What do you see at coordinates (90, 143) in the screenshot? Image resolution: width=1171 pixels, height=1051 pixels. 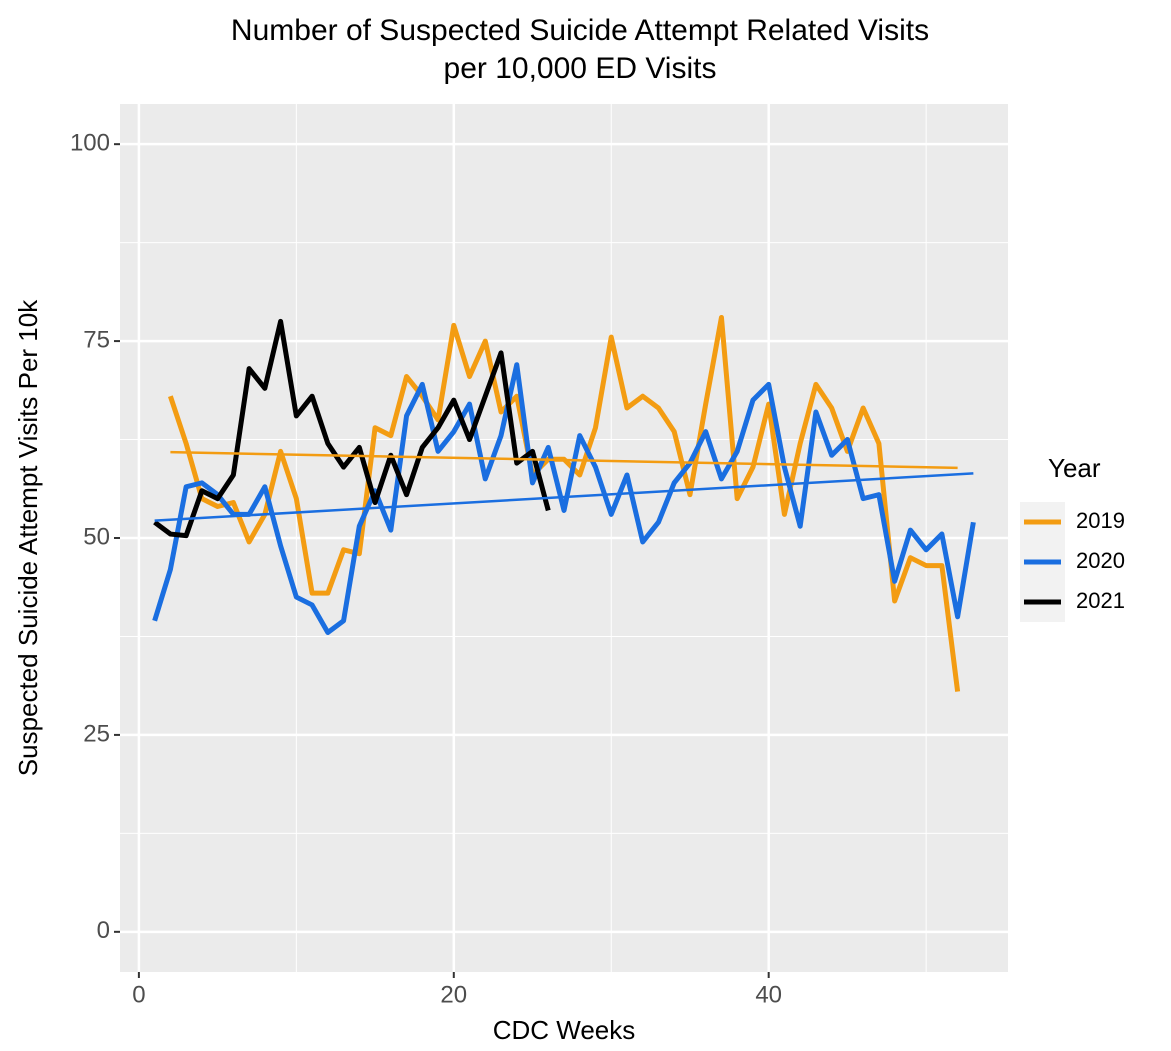 I see `y-tick-label: 100` at bounding box center [90, 143].